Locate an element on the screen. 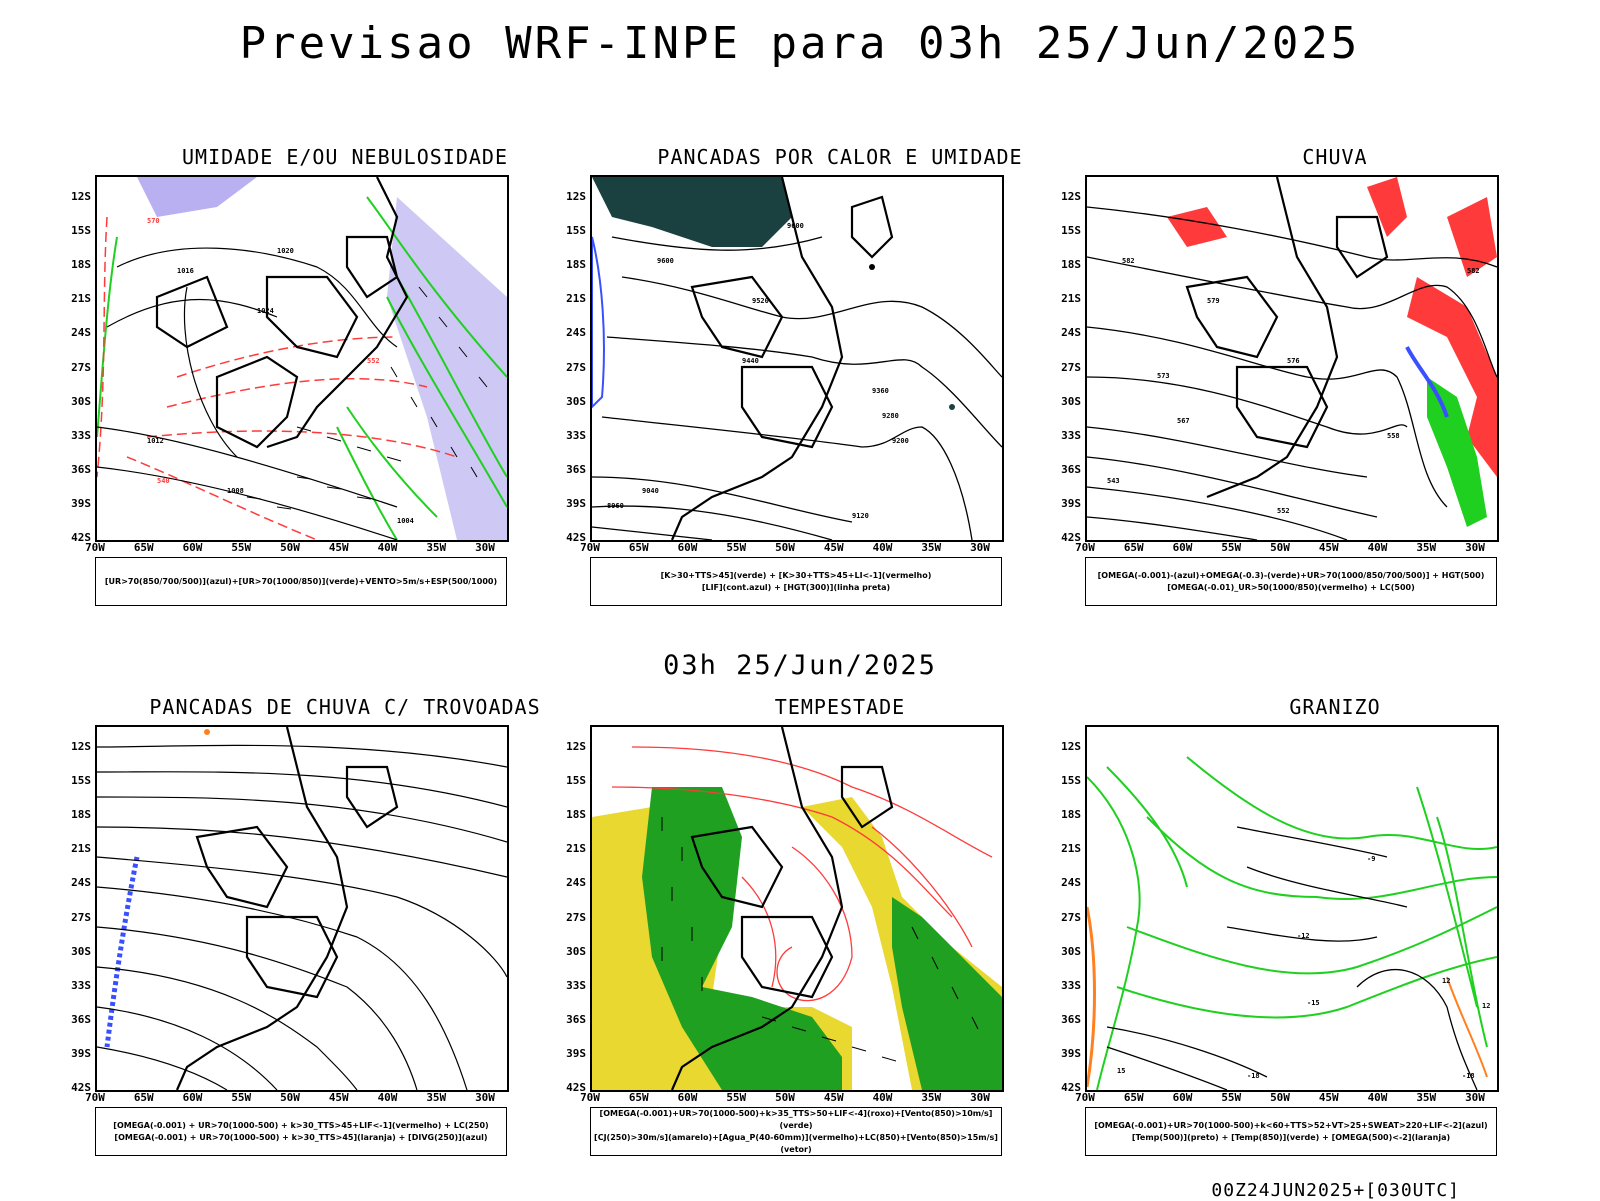 Image resolution: width=1600 pixels, height=1201 pixels. contour-label: 9440 is located at coordinates (750, 361).